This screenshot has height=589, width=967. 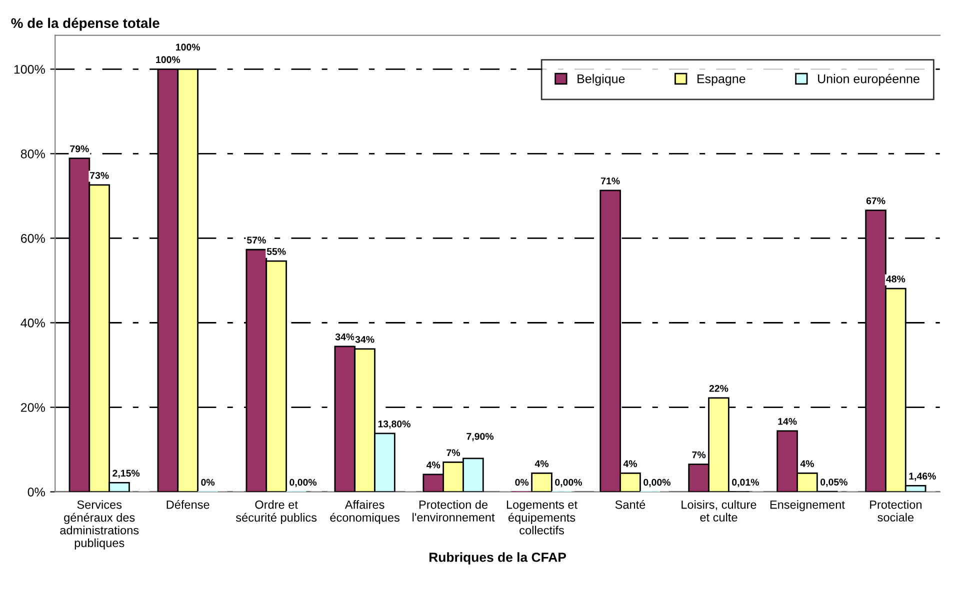 What do you see at coordinates (126, 474) in the screenshot?
I see `data-label: 2,15%` at bounding box center [126, 474].